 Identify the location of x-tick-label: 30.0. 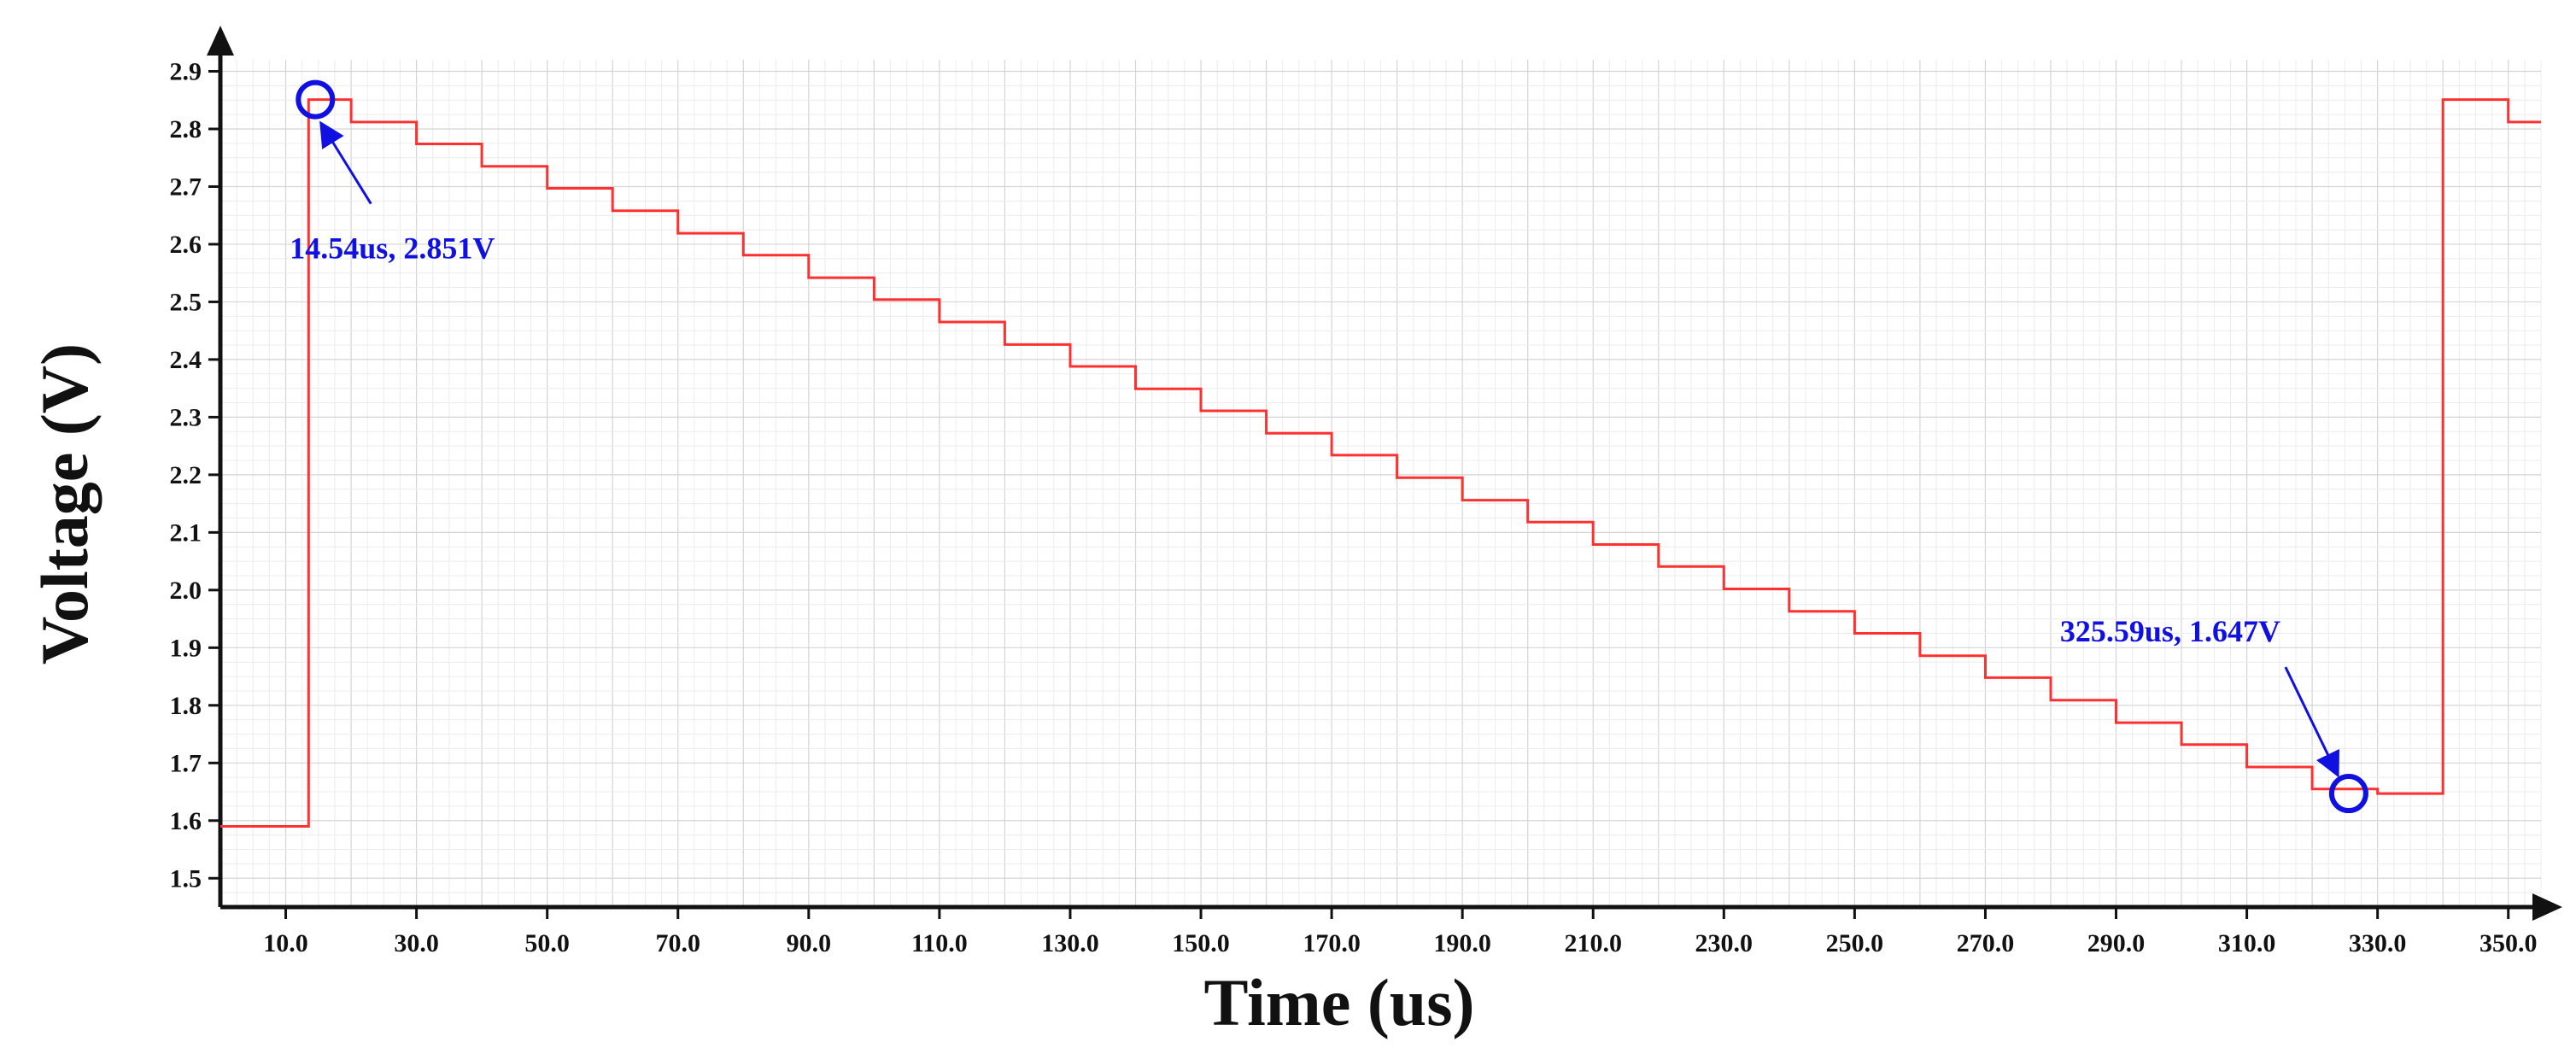
(416, 943).